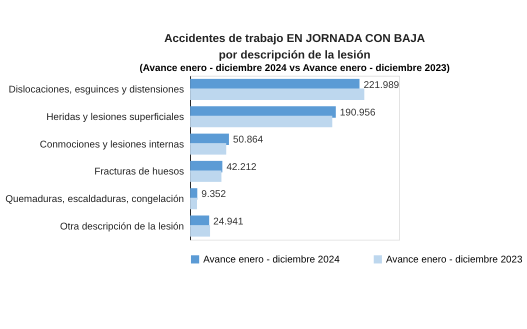  Describe the element at coordinates (122, 226) in the screenshot. I see `y-tick-label: Otra descripción de la lesión` at that location.